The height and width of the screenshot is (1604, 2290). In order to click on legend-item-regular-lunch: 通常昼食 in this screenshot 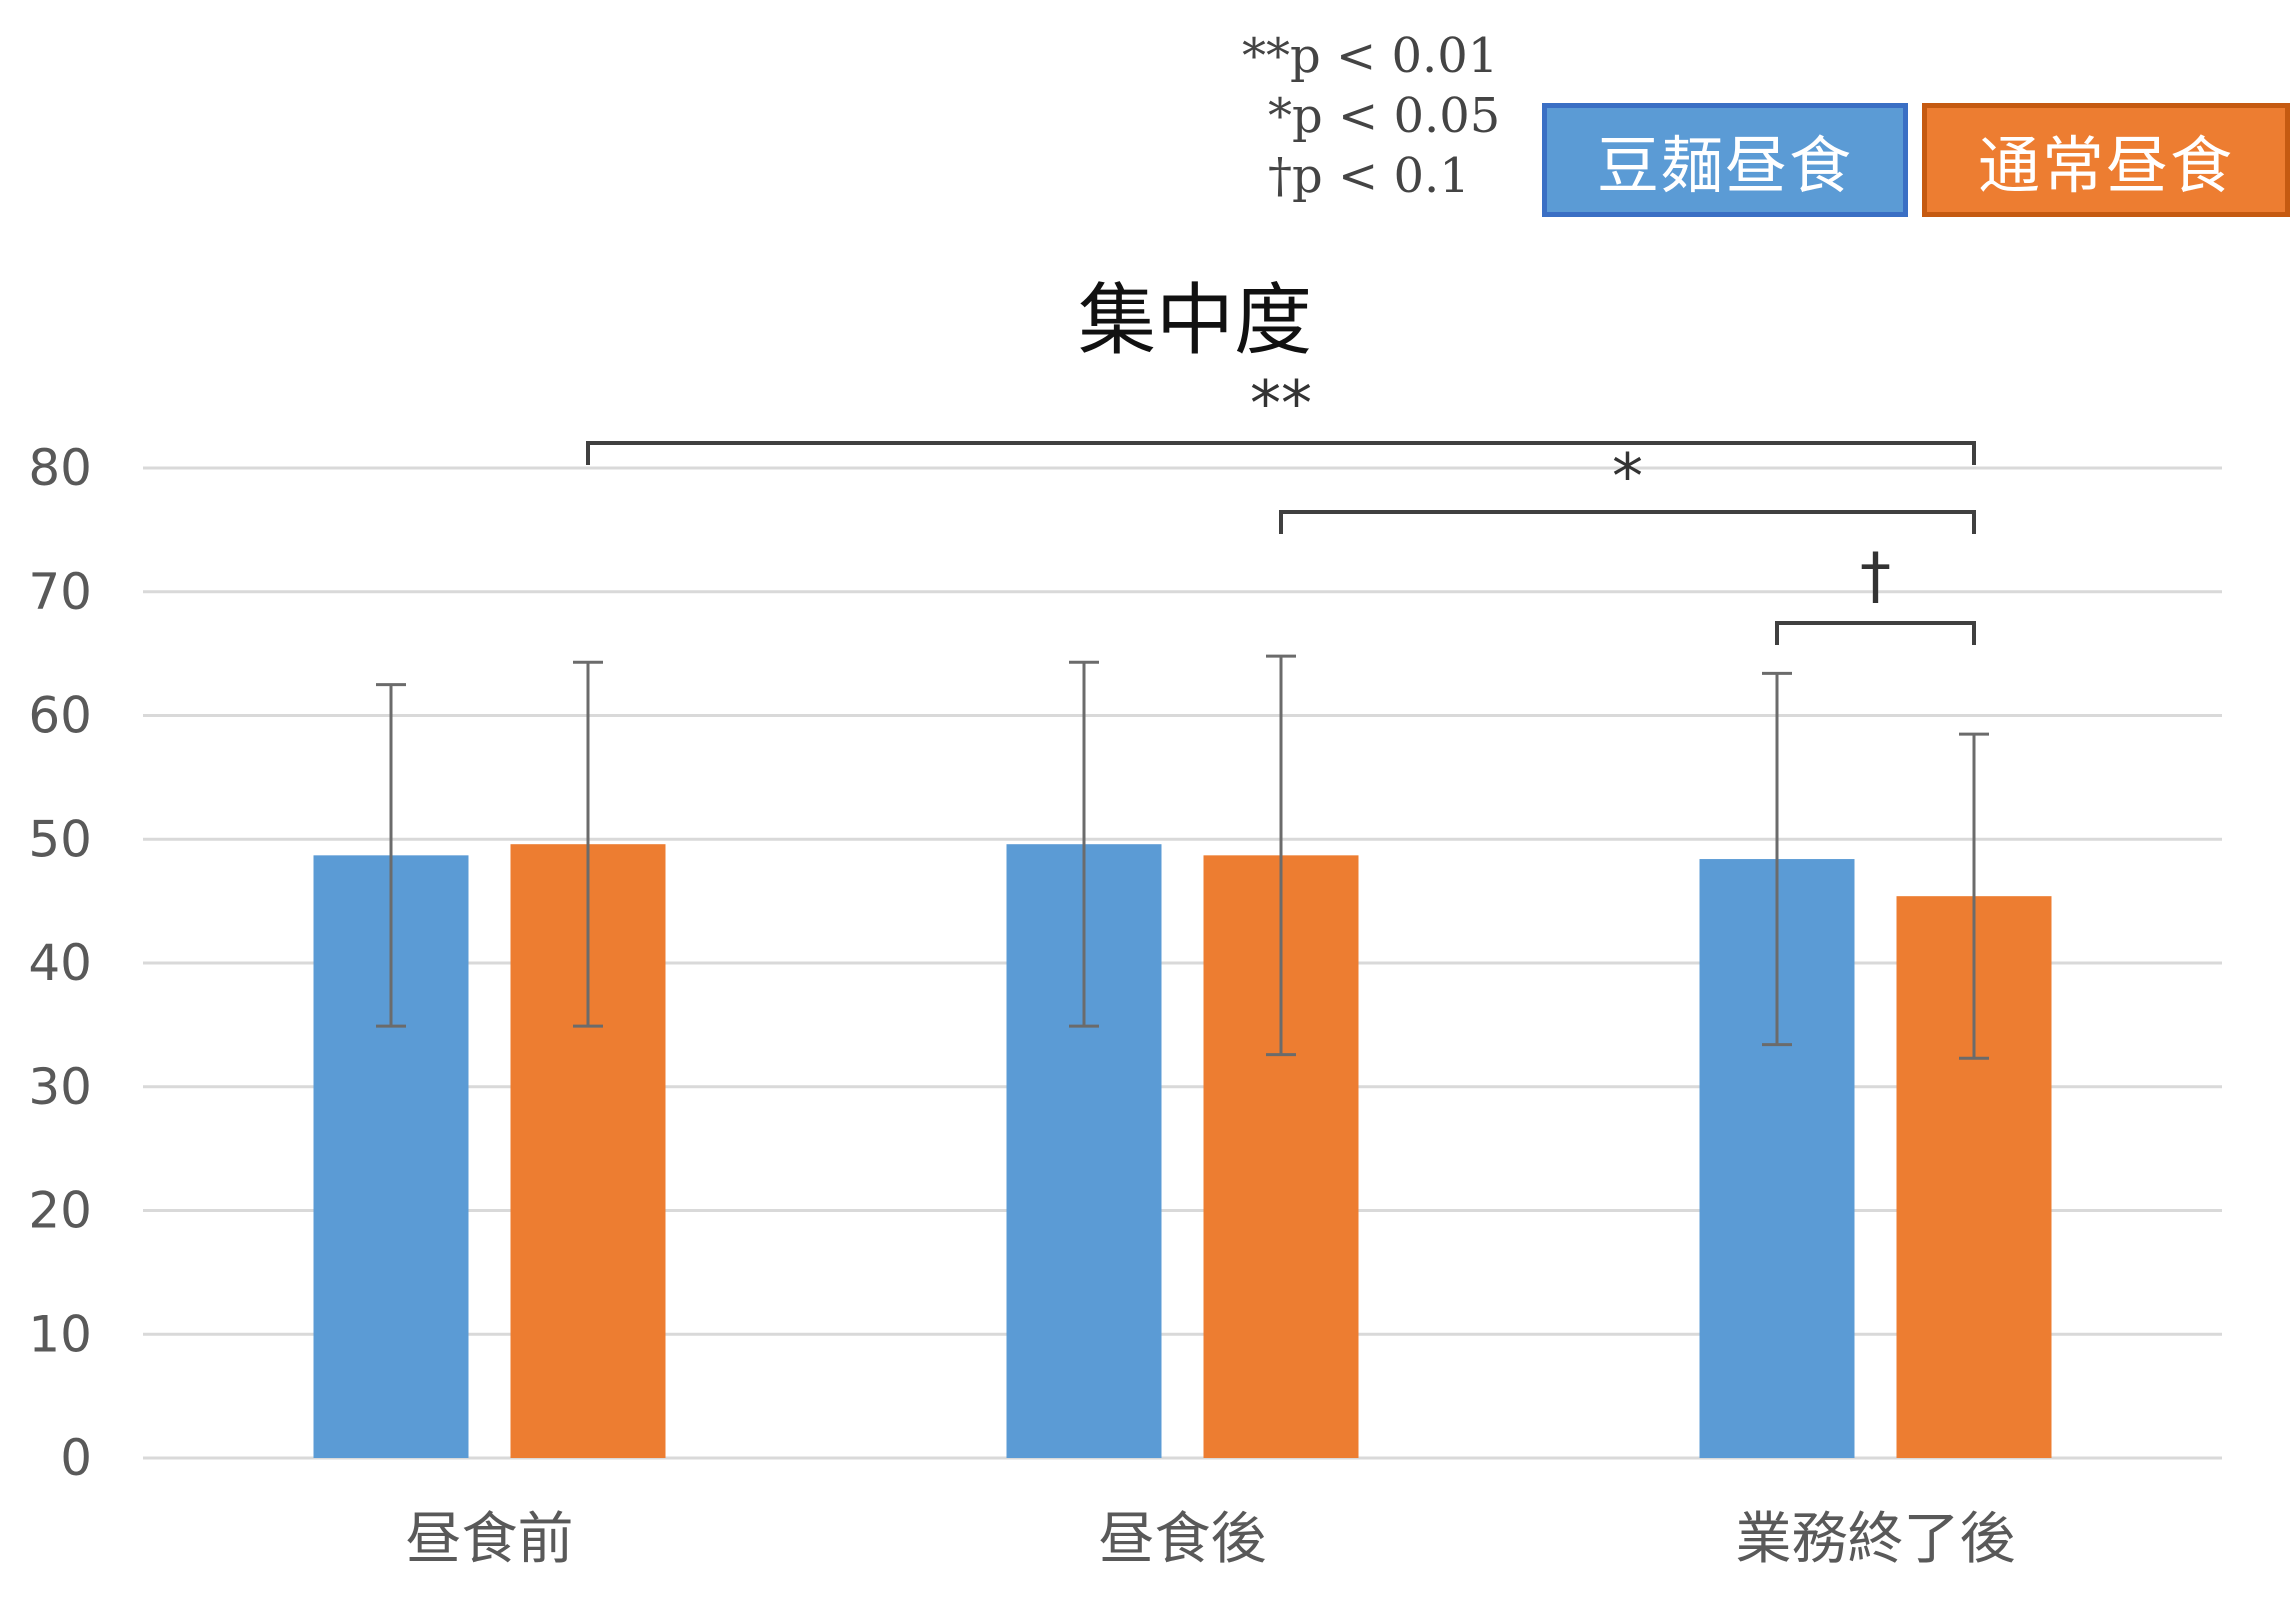, I will do `click(2106, 160)`.